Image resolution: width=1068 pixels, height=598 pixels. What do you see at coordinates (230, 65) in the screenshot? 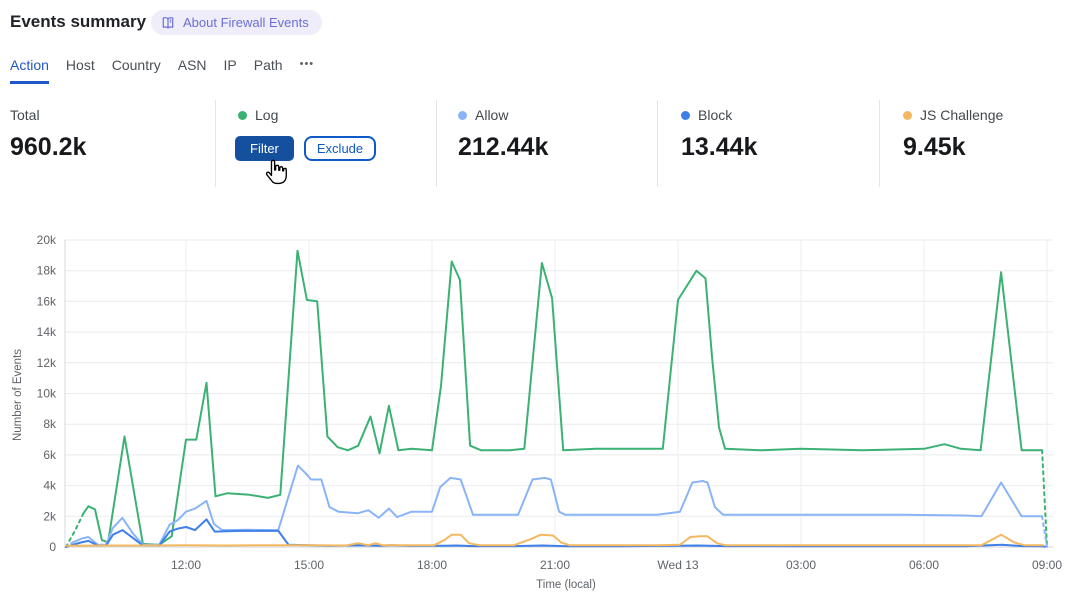
I see `tab-ip: IP` at bounding box center [230, 65].